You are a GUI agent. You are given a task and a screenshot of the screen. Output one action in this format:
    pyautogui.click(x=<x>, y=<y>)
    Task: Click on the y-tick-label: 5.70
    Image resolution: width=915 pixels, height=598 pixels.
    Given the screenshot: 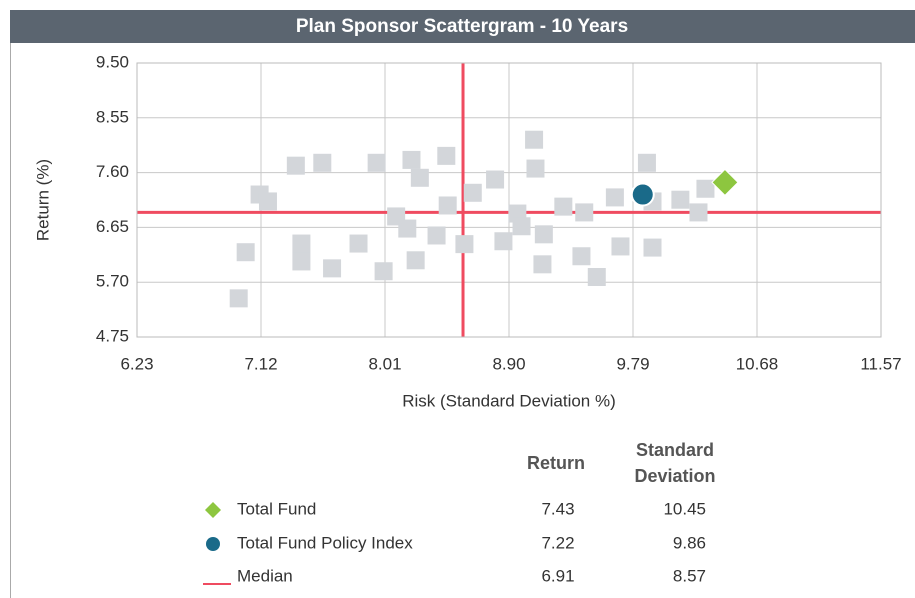 What is the action you would take?
    pyautogui.click(x=112, y=281)
    